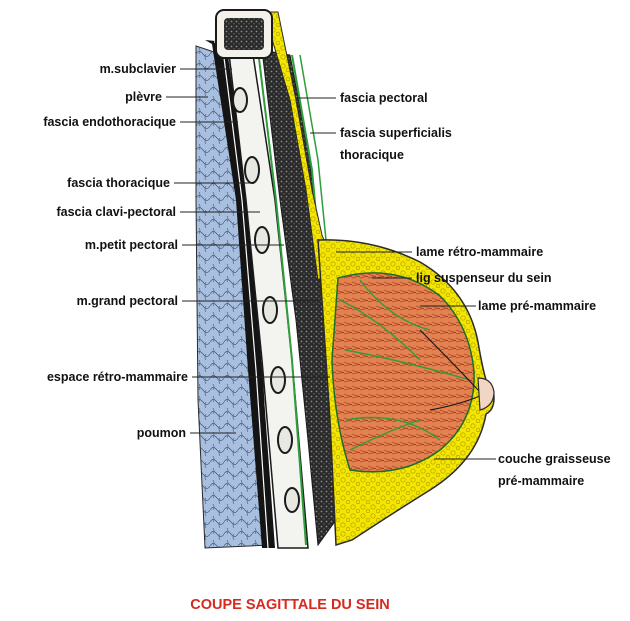 This screenshot has width=630, height=621. What do you see at coordinates (479, 252) in the screenshot?
I see `label-lame-retro-mammaire: lame rétro-mammaire` at bounding box center [479, 252].